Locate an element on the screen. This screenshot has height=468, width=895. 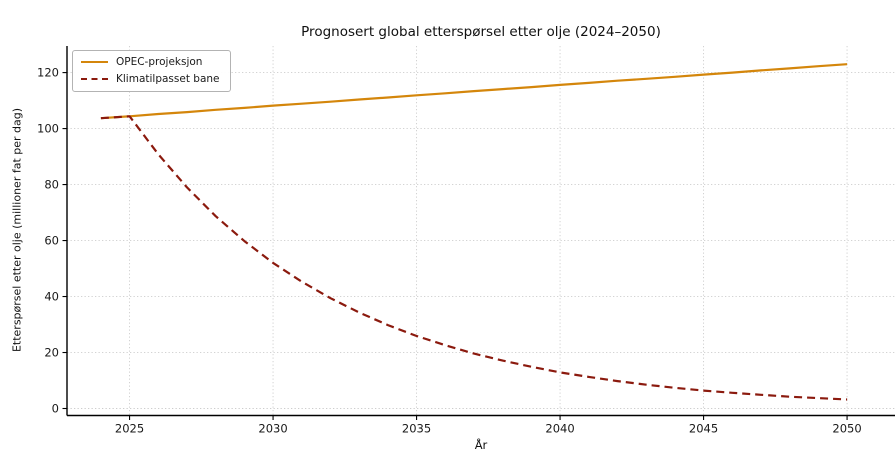
y-tick-label: 80 is located at coordinates (51, 185).